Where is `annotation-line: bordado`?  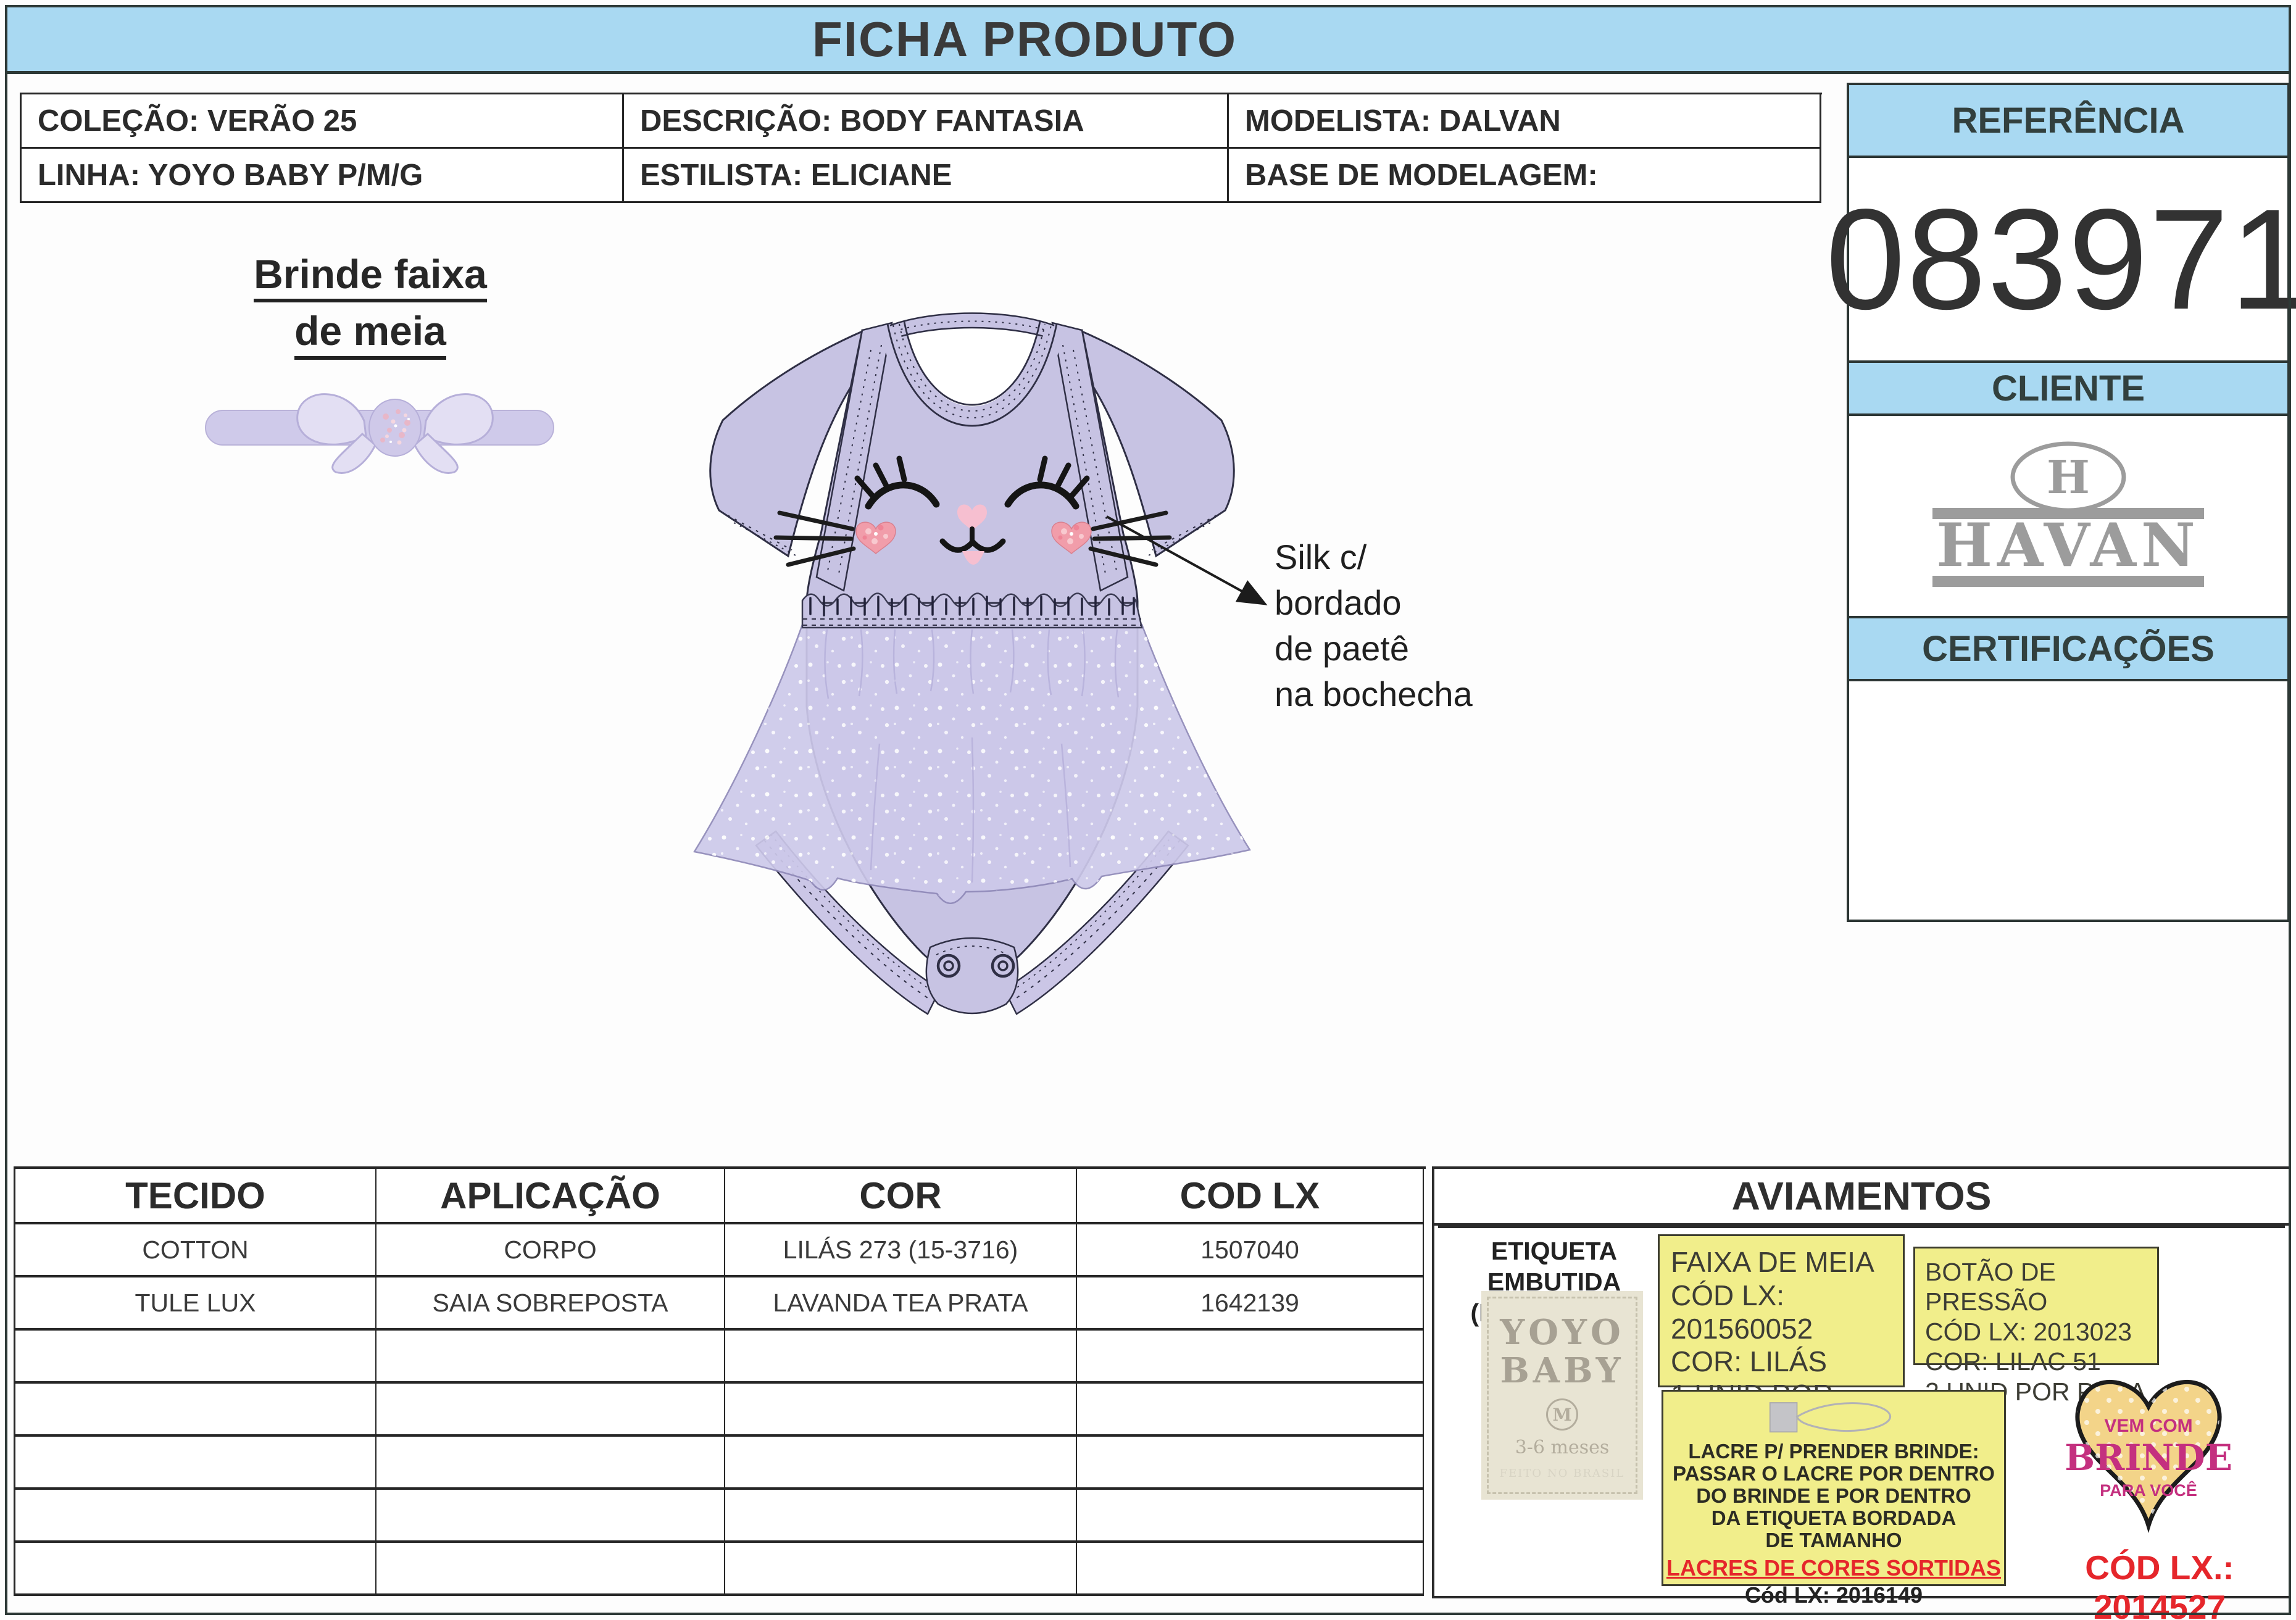 annotation-line: bordado is located at coordinates (1338, 602).